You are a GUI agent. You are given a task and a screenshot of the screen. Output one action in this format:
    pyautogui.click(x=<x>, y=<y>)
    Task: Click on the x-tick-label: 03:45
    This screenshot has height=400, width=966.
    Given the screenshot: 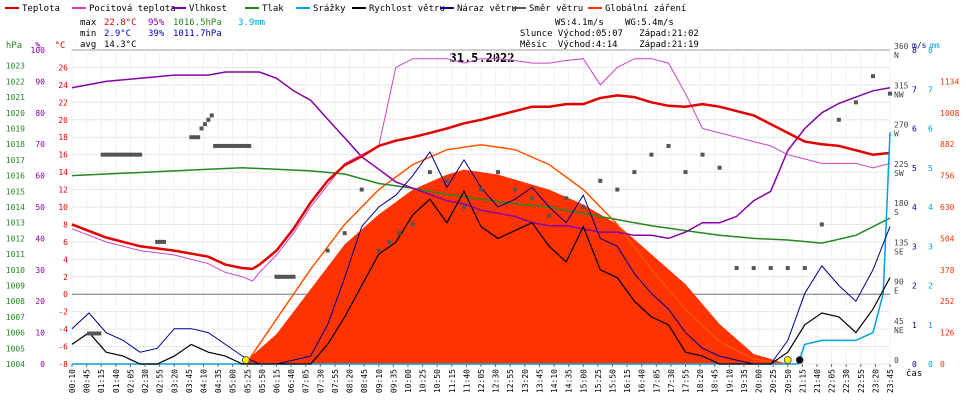 What is the action you would take?
    pyautogui.click(x=189, y=381)
    